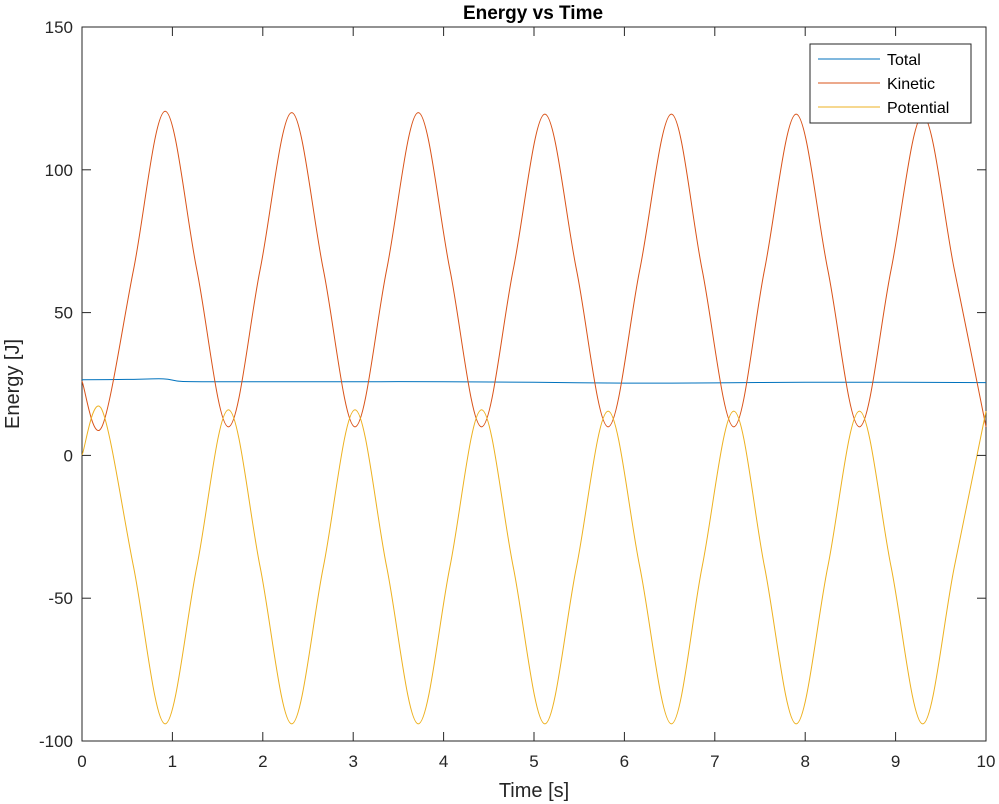 This screenshot has width=999, height=804. Describe the element at coordinates (63, 313) in the screenshot. I see `y-tick-label: 50` at that location.